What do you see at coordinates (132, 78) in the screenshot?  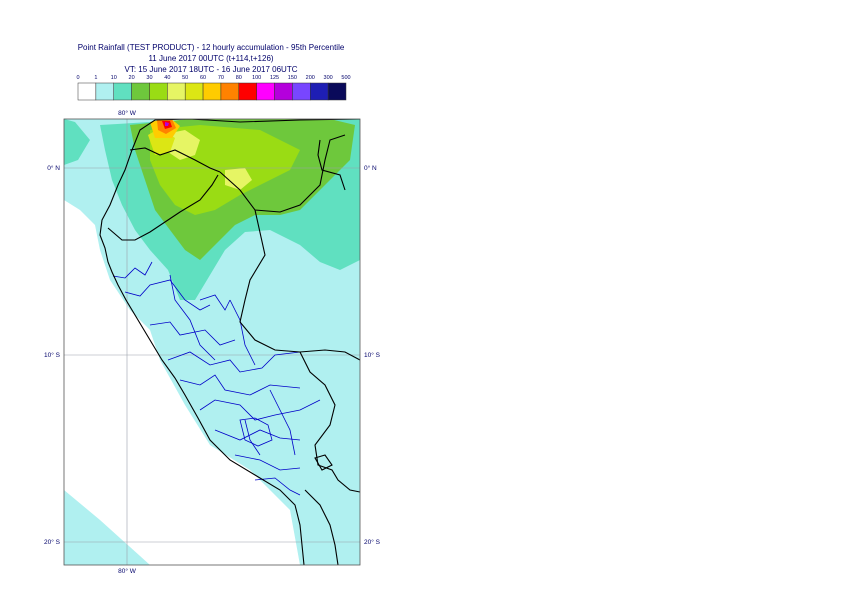 I see `legend-label-3: 20` at bounding box center [132, 78].